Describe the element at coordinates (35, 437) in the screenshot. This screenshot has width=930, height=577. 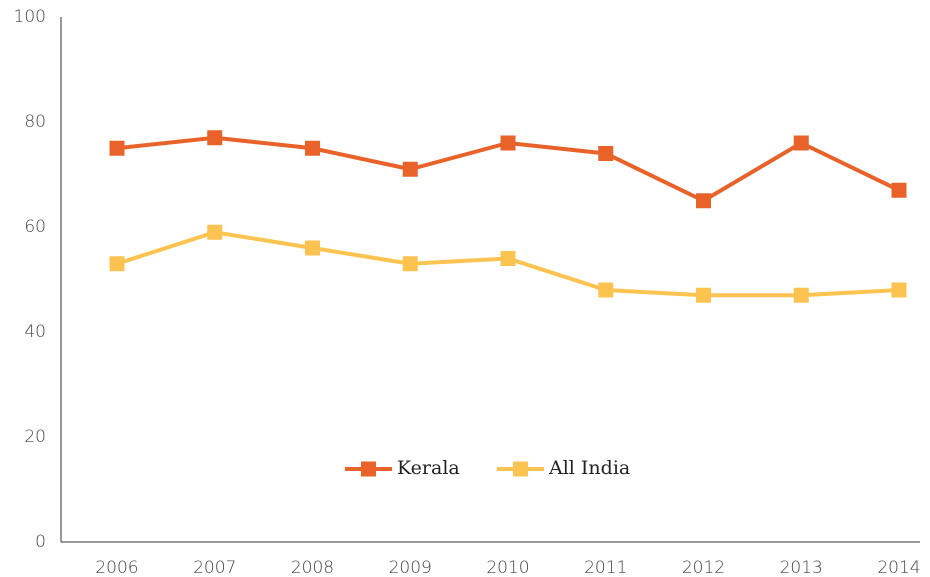
I see `y-tick-label: 20` at that location.